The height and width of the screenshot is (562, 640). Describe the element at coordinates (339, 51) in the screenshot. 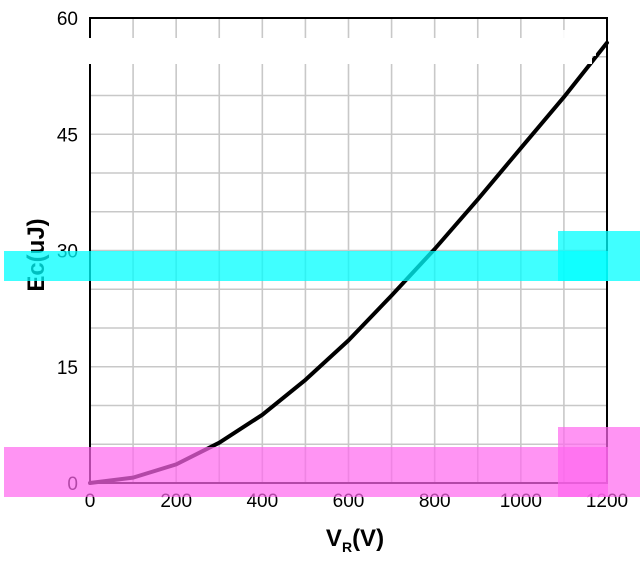

I see `top-mask-strip` at that location.